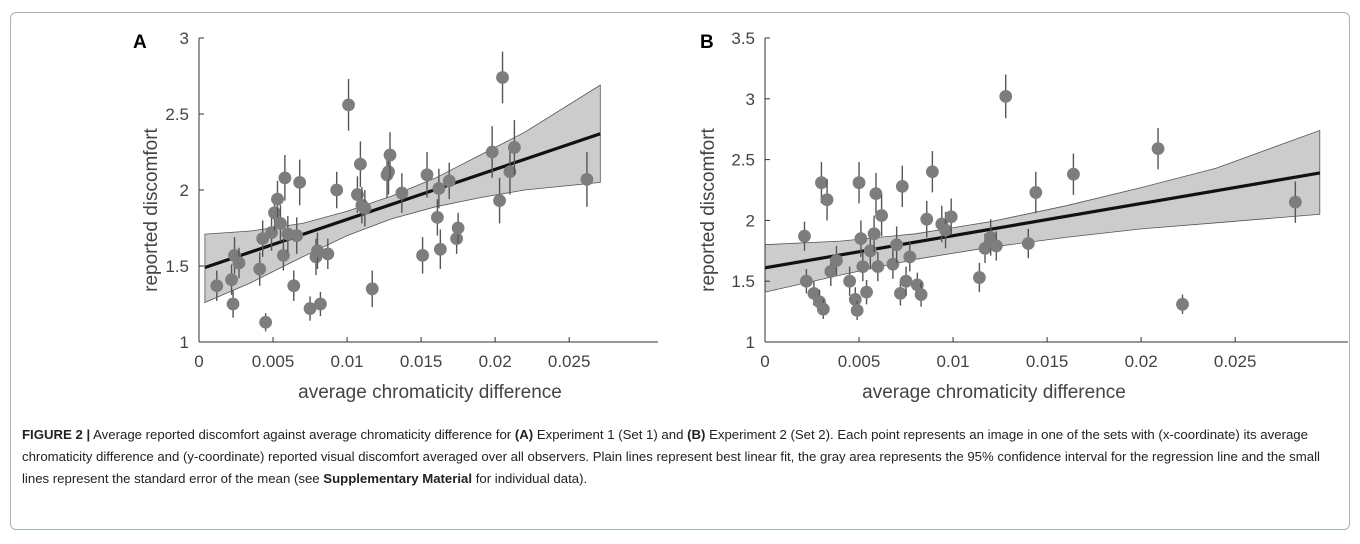 Image resolution: width=1360 pixels, height=544 pixels. What do you see at coordinates (430, 392) in the screenshot?
I see `x-axis-label-a: average chromaticity difference` at bounding box center [430, 392].